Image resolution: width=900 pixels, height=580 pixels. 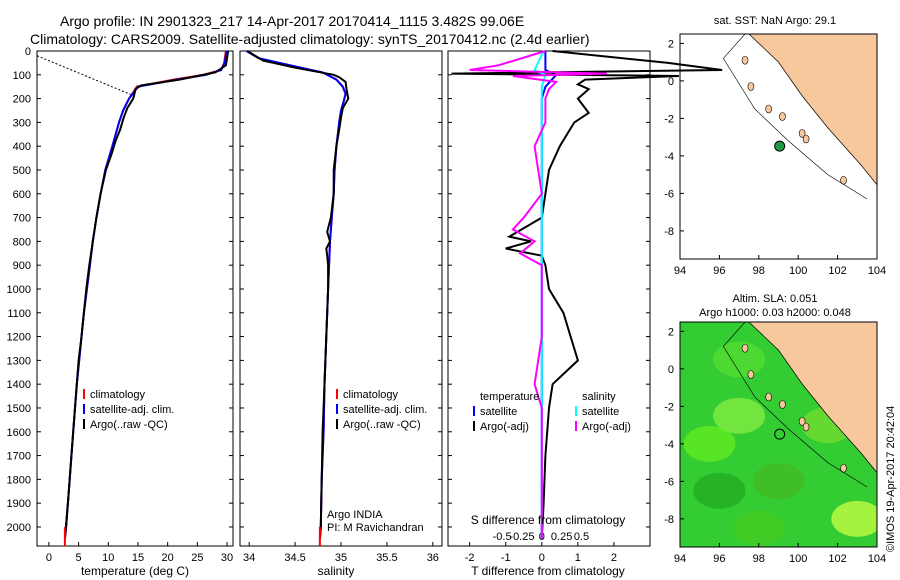 What do you see at coordinates (542, 558) in the screenshot?
I see `difference-xtick-label: 0` at bounding box center [542, 558].